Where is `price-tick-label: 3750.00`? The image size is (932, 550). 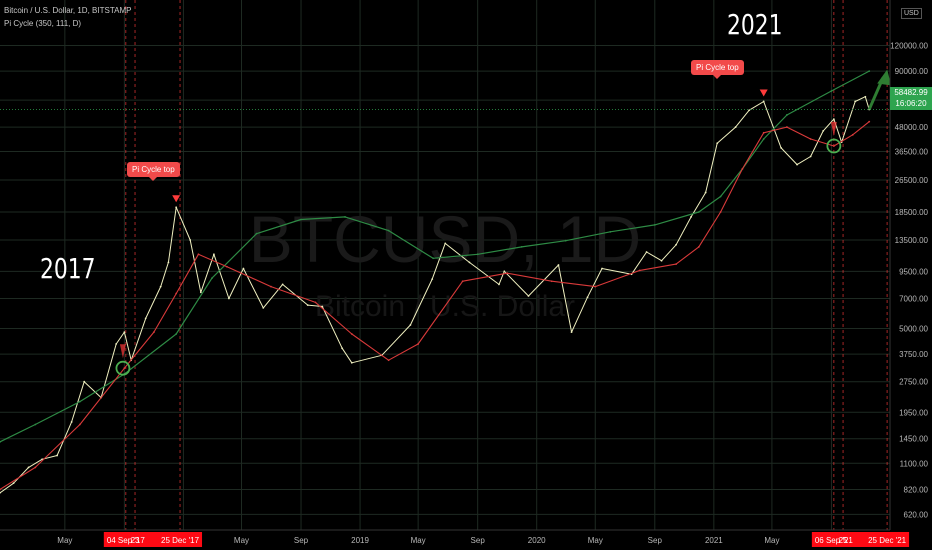
price-tick-label: 3750.00 is located at coordinates (913, 354).